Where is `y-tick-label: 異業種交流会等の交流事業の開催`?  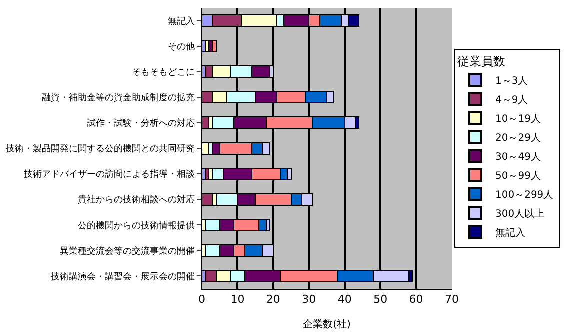 y-tick-label: 異業種交流会等の交流事業の開催 is located at coordinates (128, 251).